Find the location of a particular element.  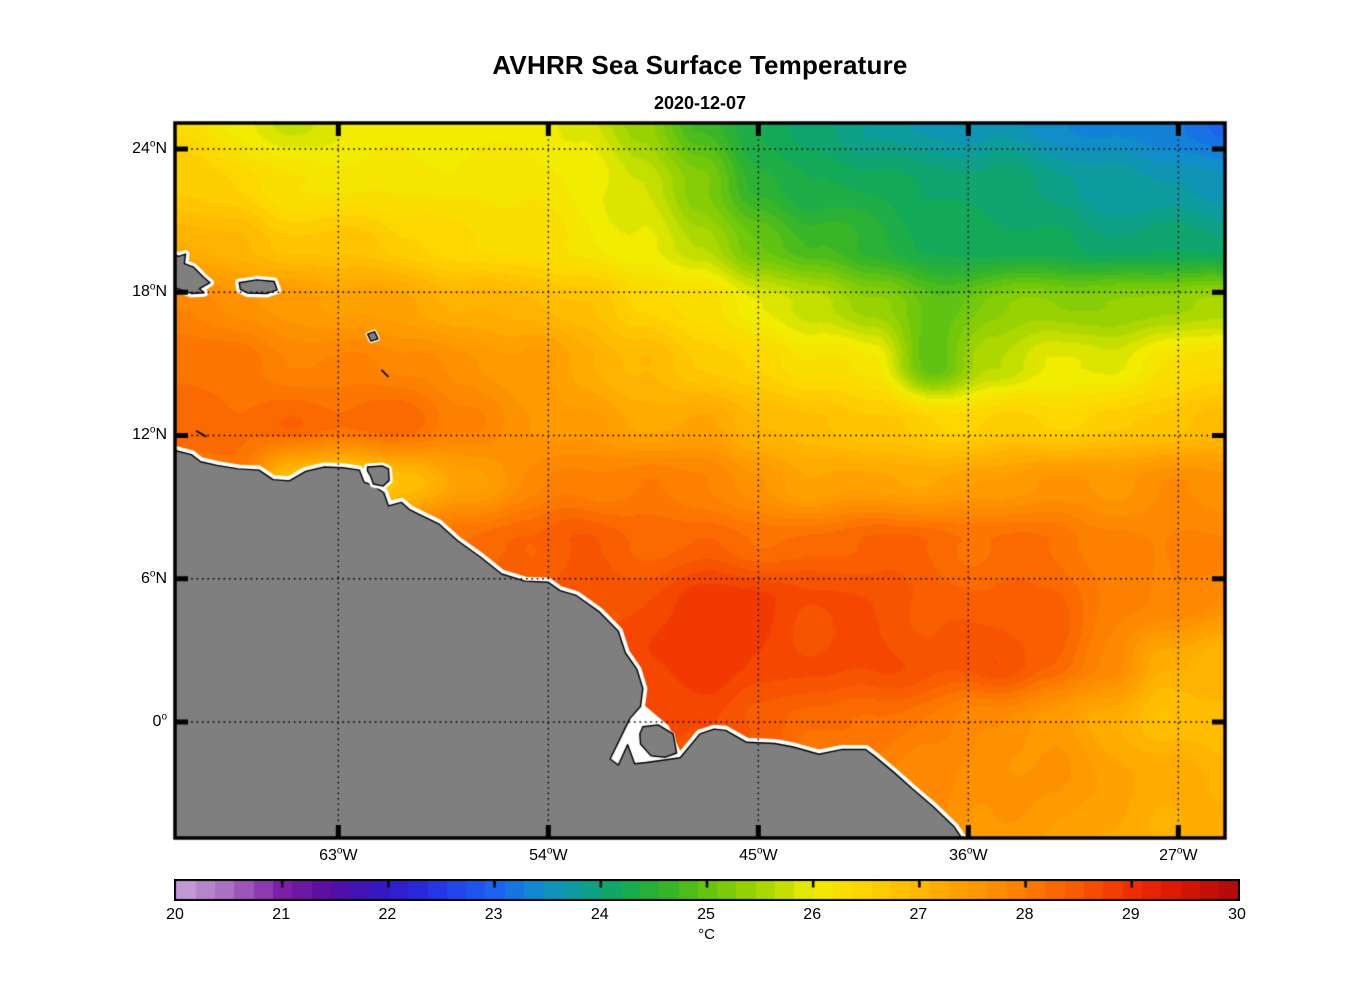

x-tick-label: 45oW is located at coordinates (758, 854).